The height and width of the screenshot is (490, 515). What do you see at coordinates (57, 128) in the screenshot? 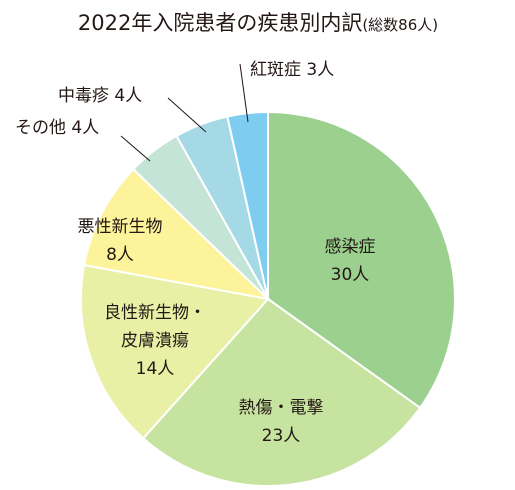
I see `slice-outside-label: その他 4人` at bounding box center [57, 128].